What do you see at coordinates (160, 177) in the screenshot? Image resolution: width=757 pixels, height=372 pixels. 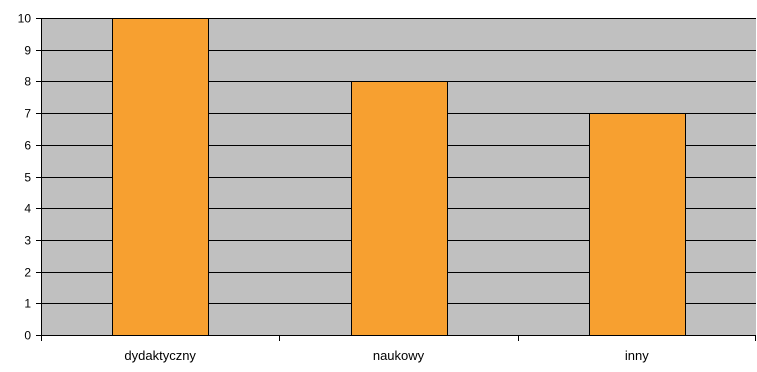 I see `bar-dydaktyczny` at bounding box center [160, 177].